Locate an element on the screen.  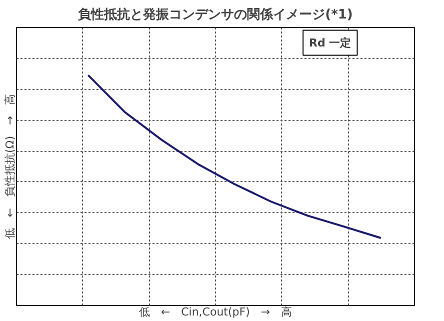
x-axis-title: 低 ← Cin,Cout(pF) → 高 is located at coordinates (215, 312).